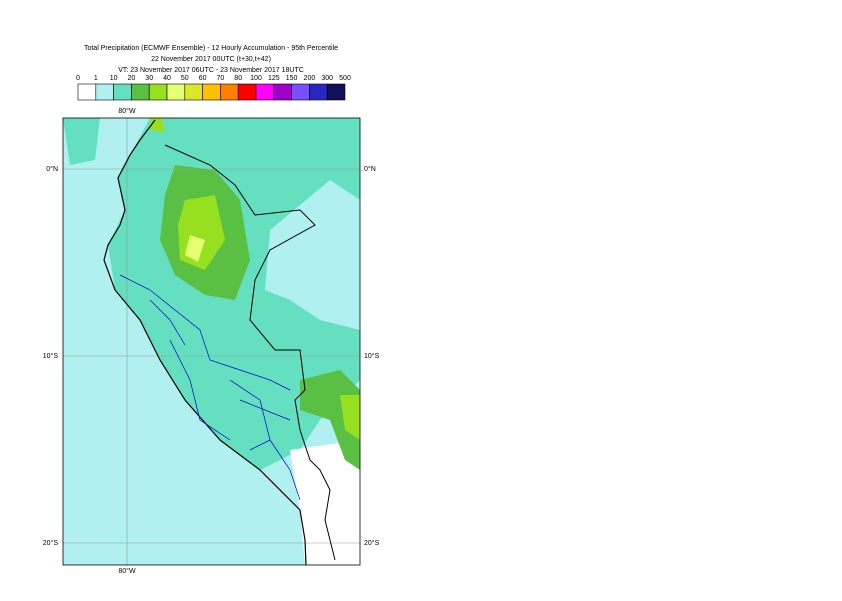  What do you see at coordinates (327, 78) in the screenshot?
I see `legend-label: 300` at bounding box center [327, 78].